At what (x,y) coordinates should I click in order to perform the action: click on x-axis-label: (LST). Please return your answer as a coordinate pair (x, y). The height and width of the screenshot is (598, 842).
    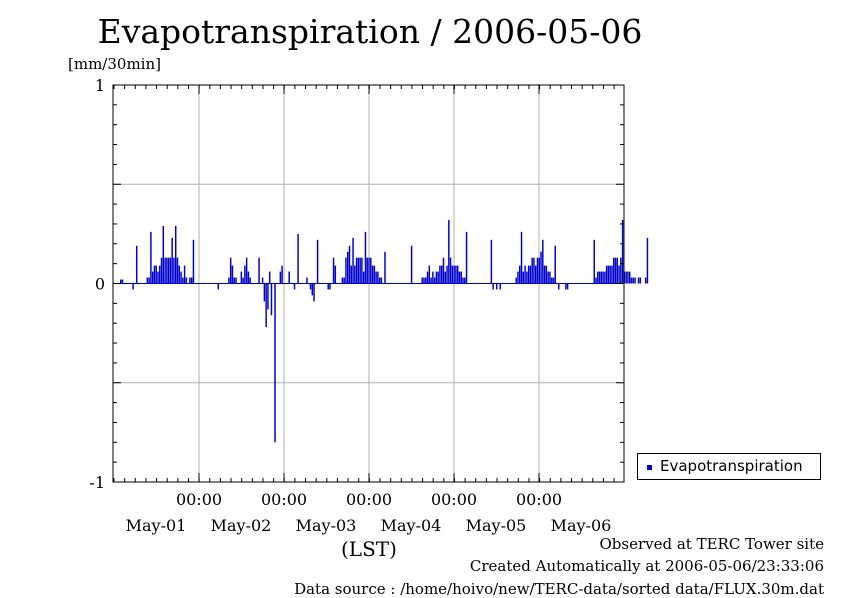
    Looking at the image, I should click on (369, 549).